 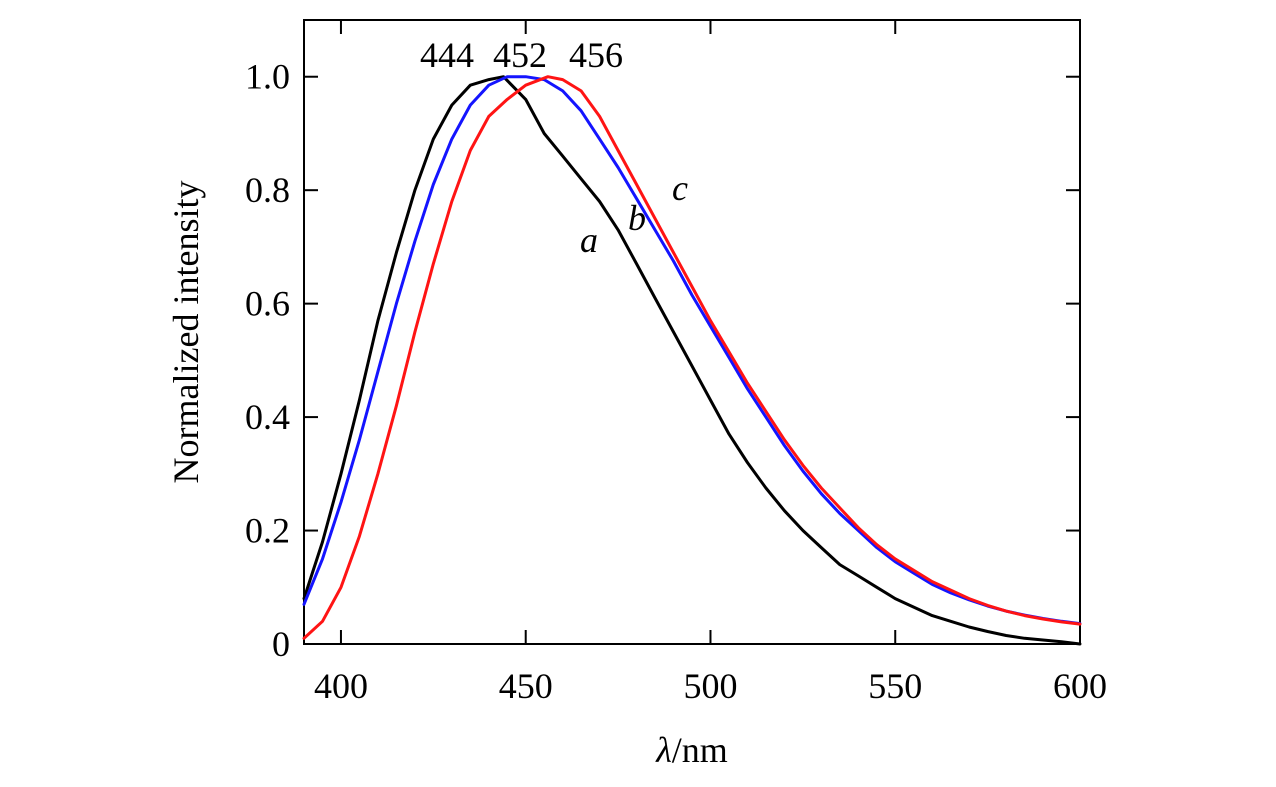 I want to click on x-tick-label: 600, so click(x=1080, y=686).